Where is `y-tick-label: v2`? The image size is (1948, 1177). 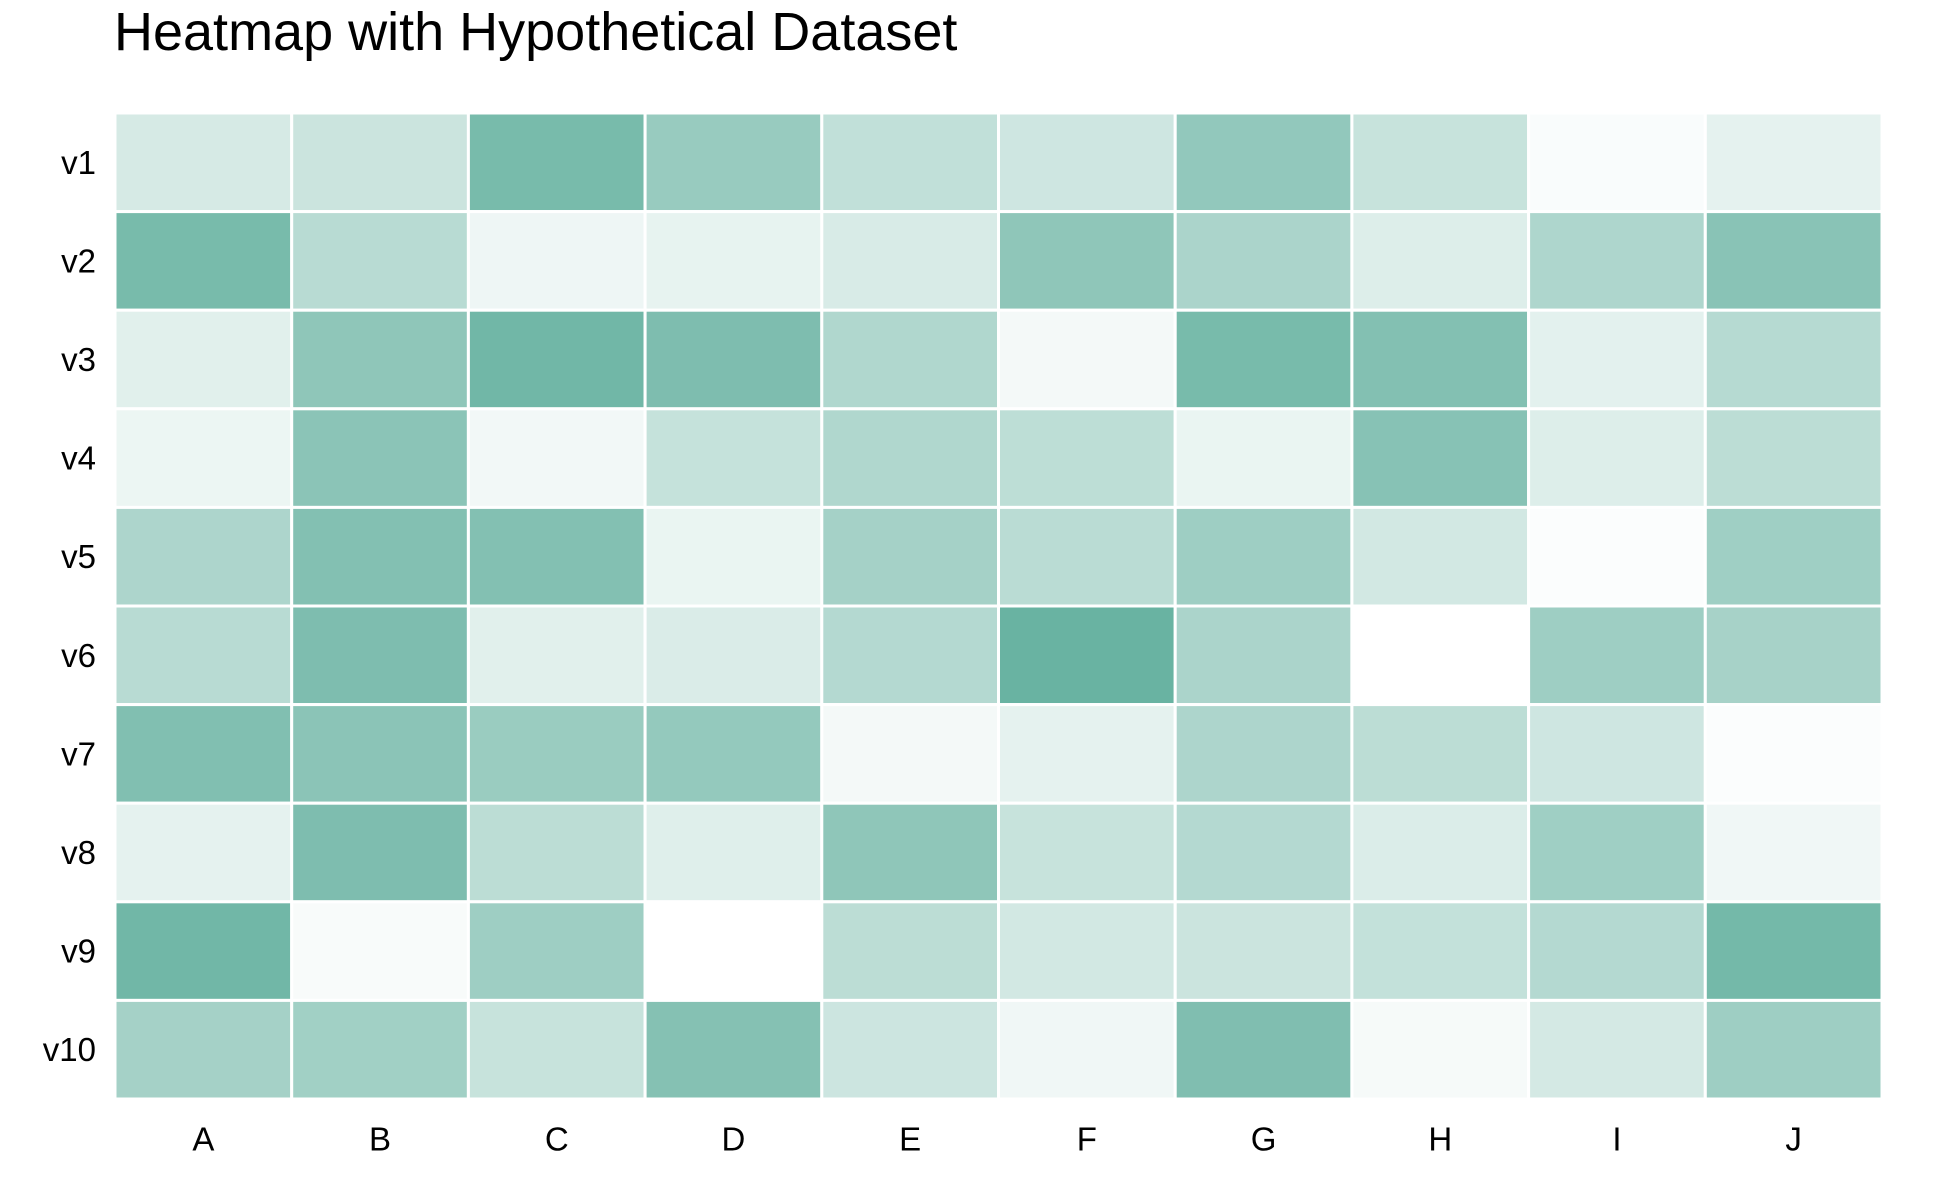 y-tick-label: v2 is located at coordinates (78, 260).